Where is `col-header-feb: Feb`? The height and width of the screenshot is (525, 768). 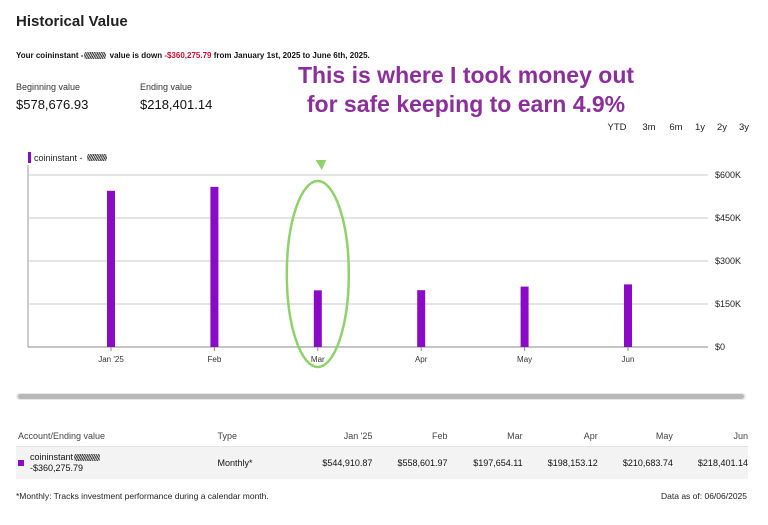
col-header-feb: Feb is located at coordinates (440, 436).